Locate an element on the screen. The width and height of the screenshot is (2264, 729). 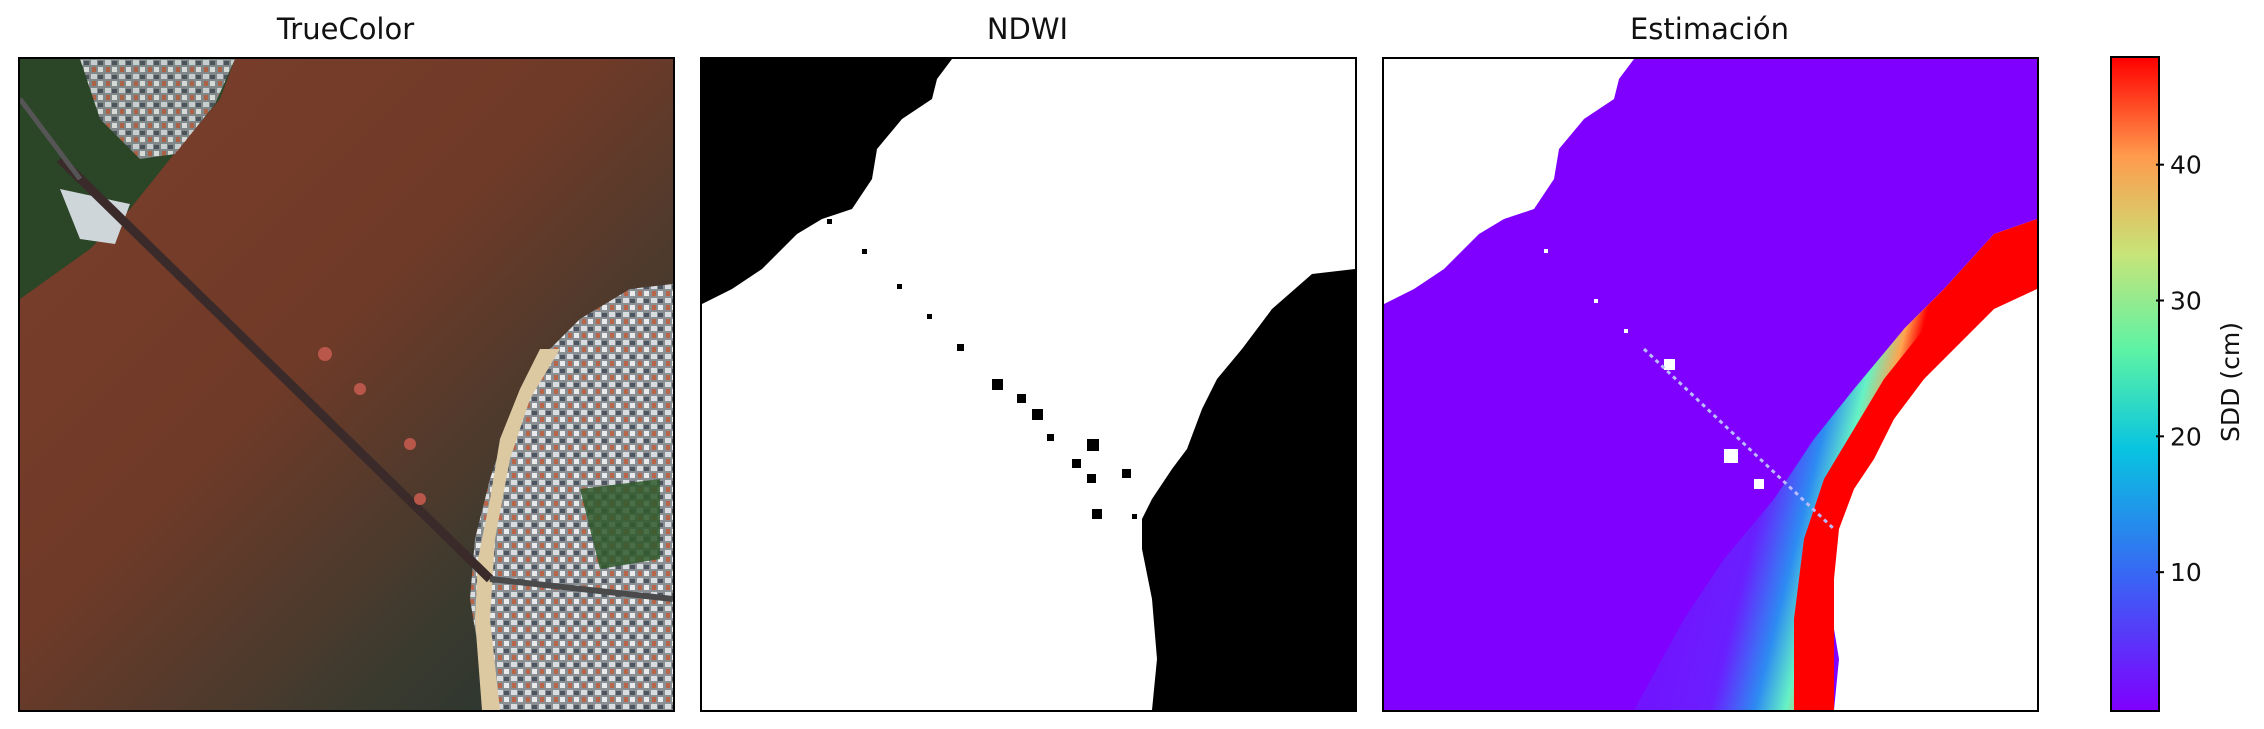
colorbar-label: SDD (cm) is located at coordinates (2230, 382).